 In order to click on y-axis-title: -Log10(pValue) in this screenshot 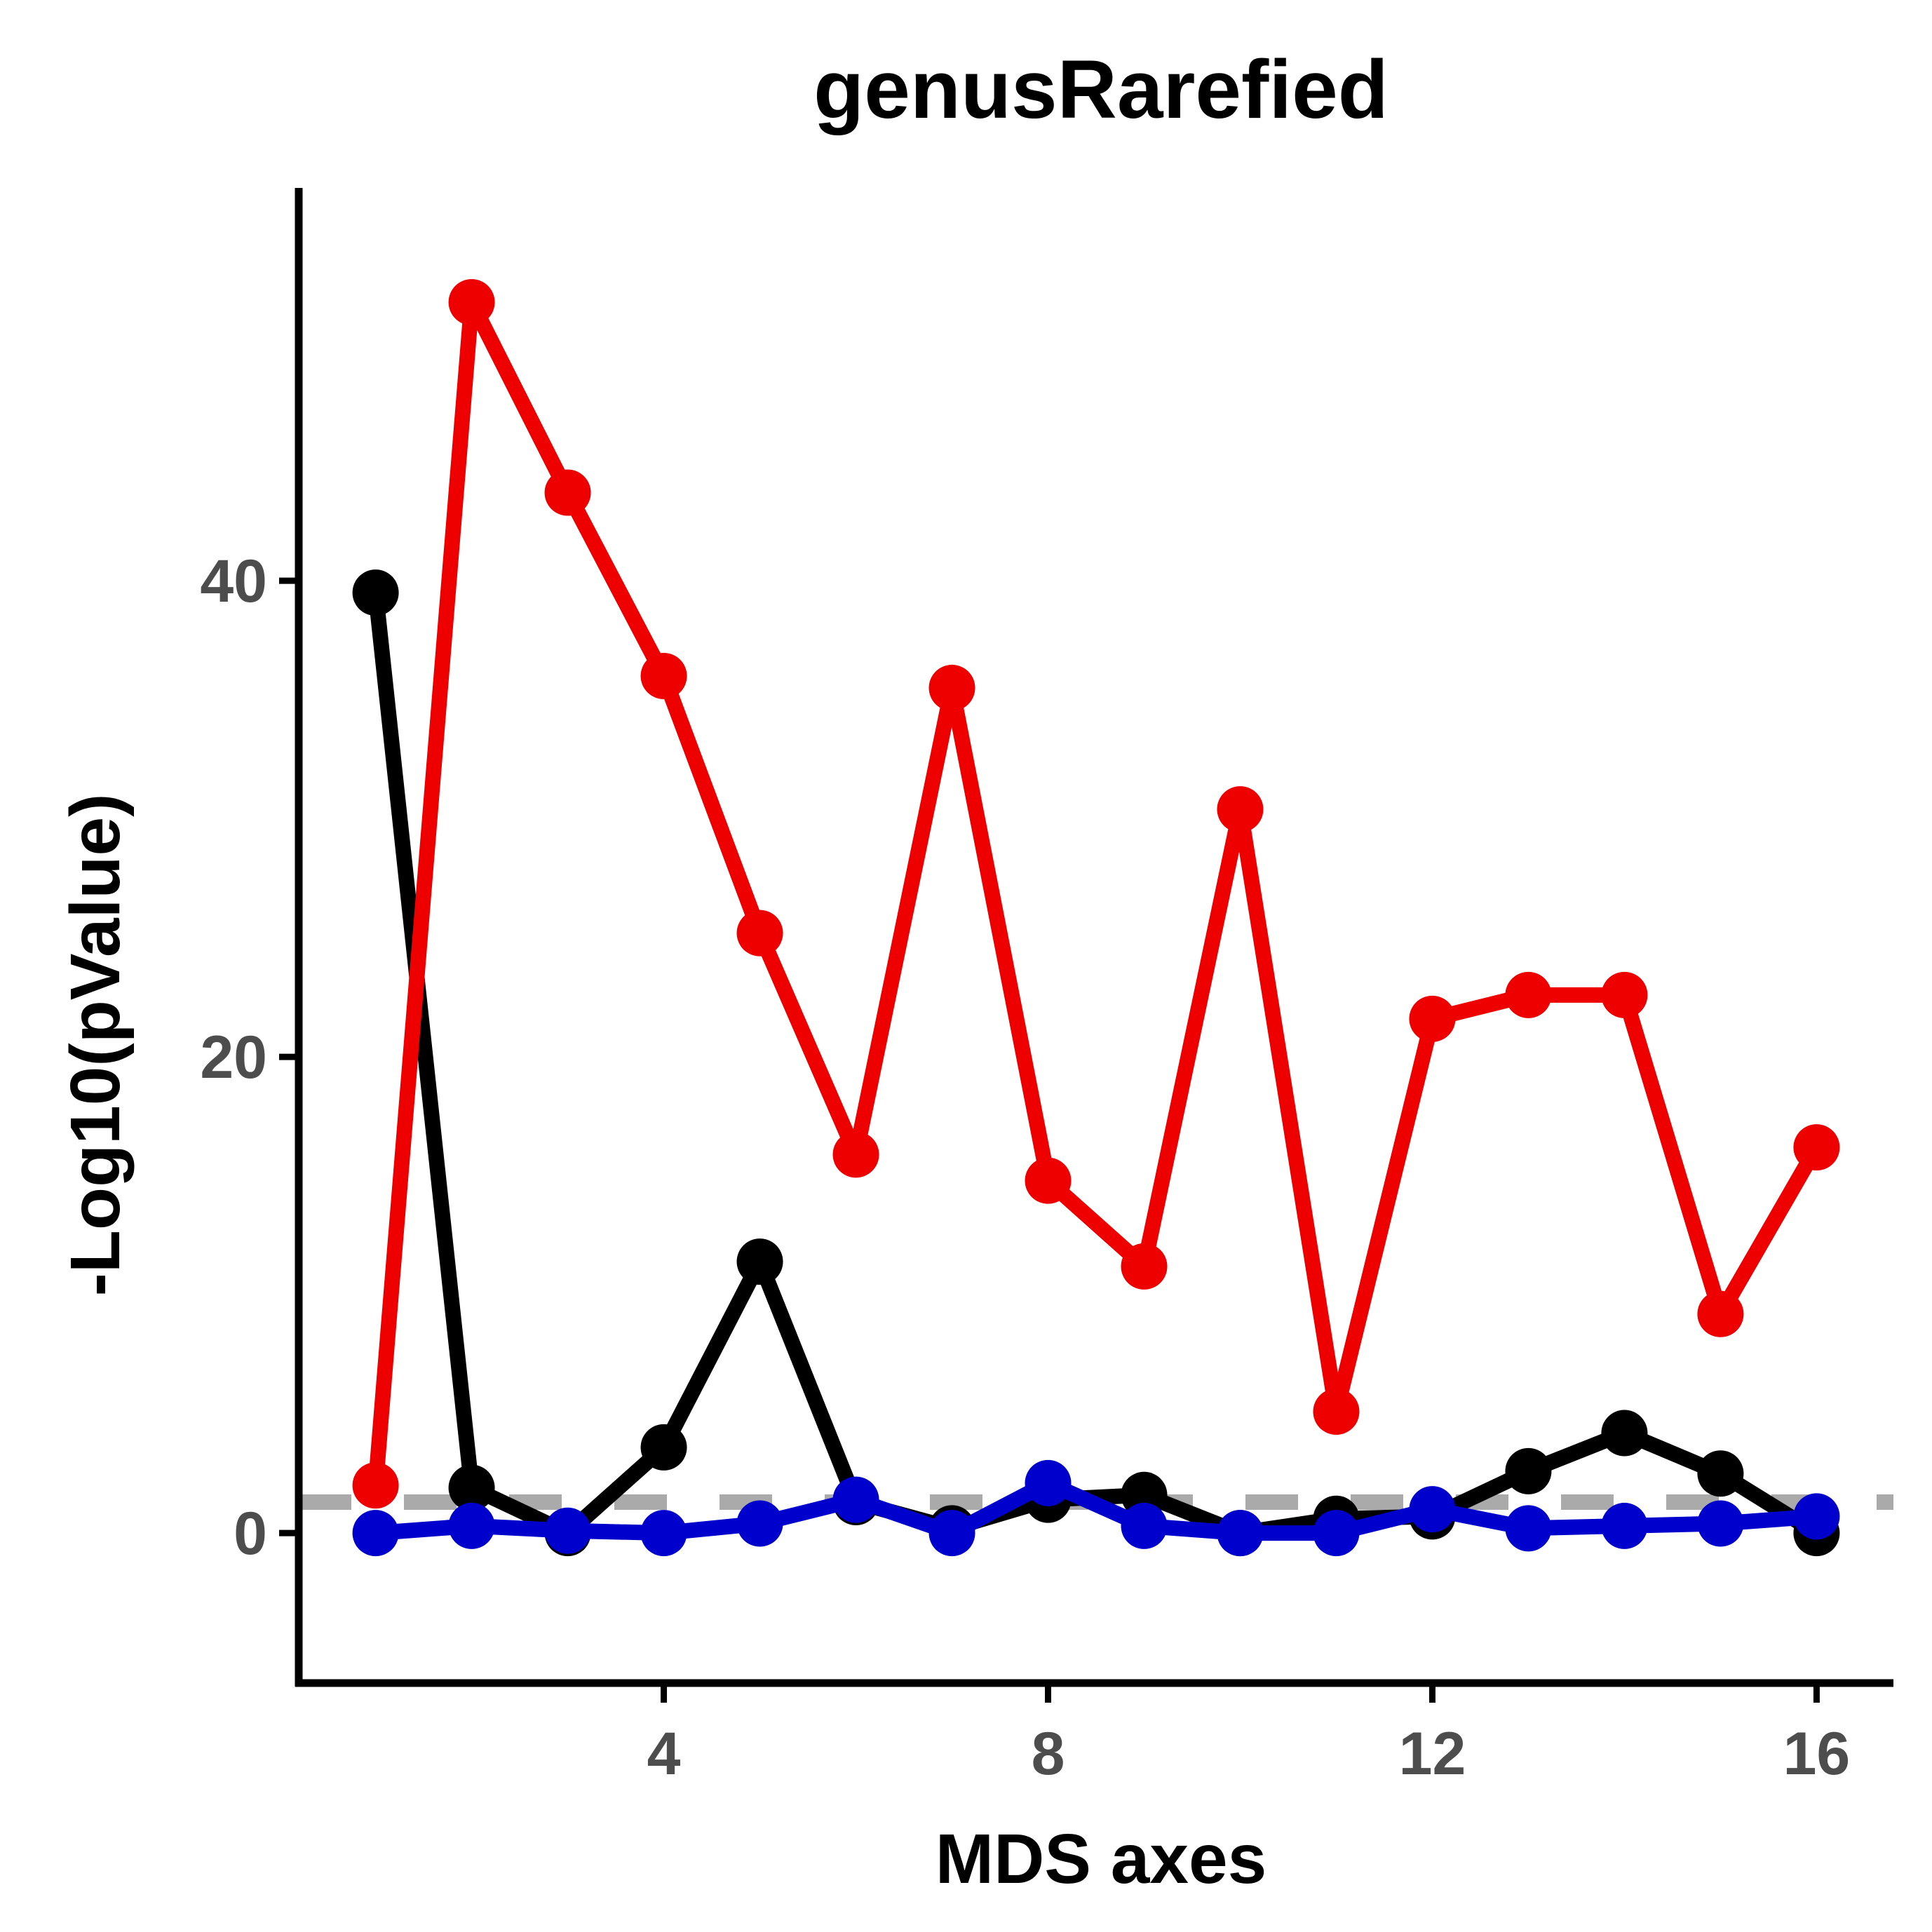, I will do `click(96, 1045)`.